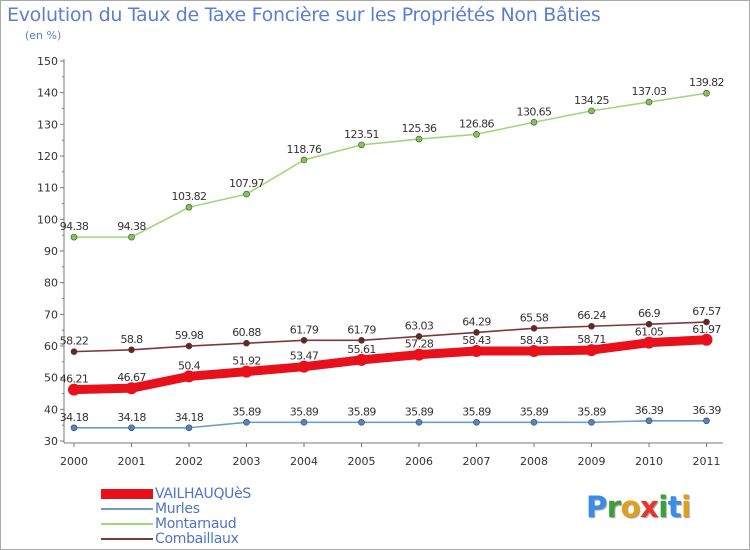 Image resolution: width=750 pixels, height=550 pixels. I want to click on x-tick-label: 2009, so click(592, 461).